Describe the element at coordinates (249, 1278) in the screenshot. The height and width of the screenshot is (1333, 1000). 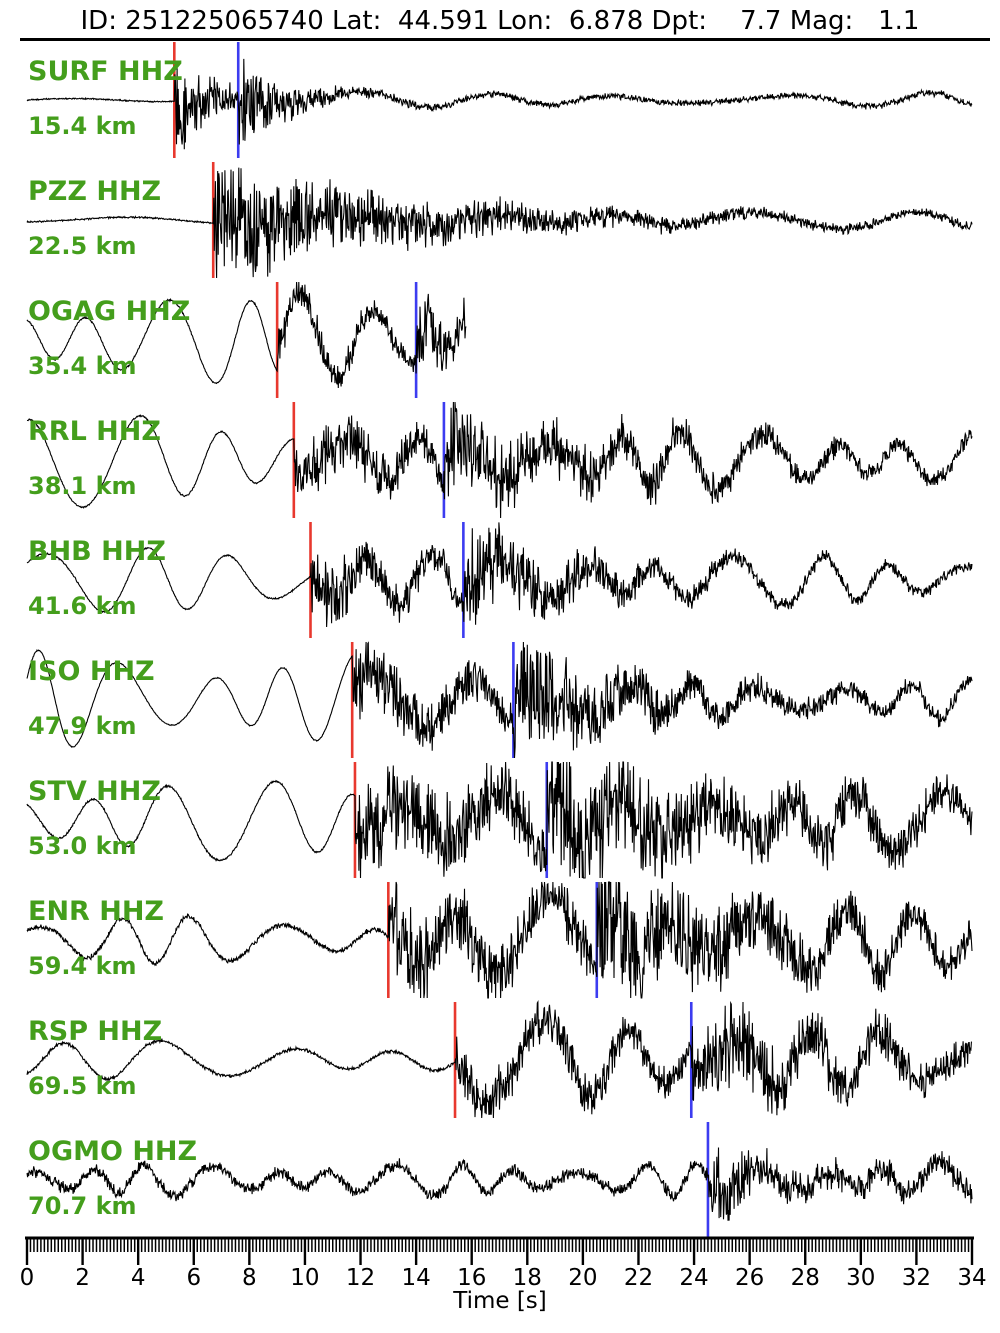
I see `tick-label: 8` at that location.